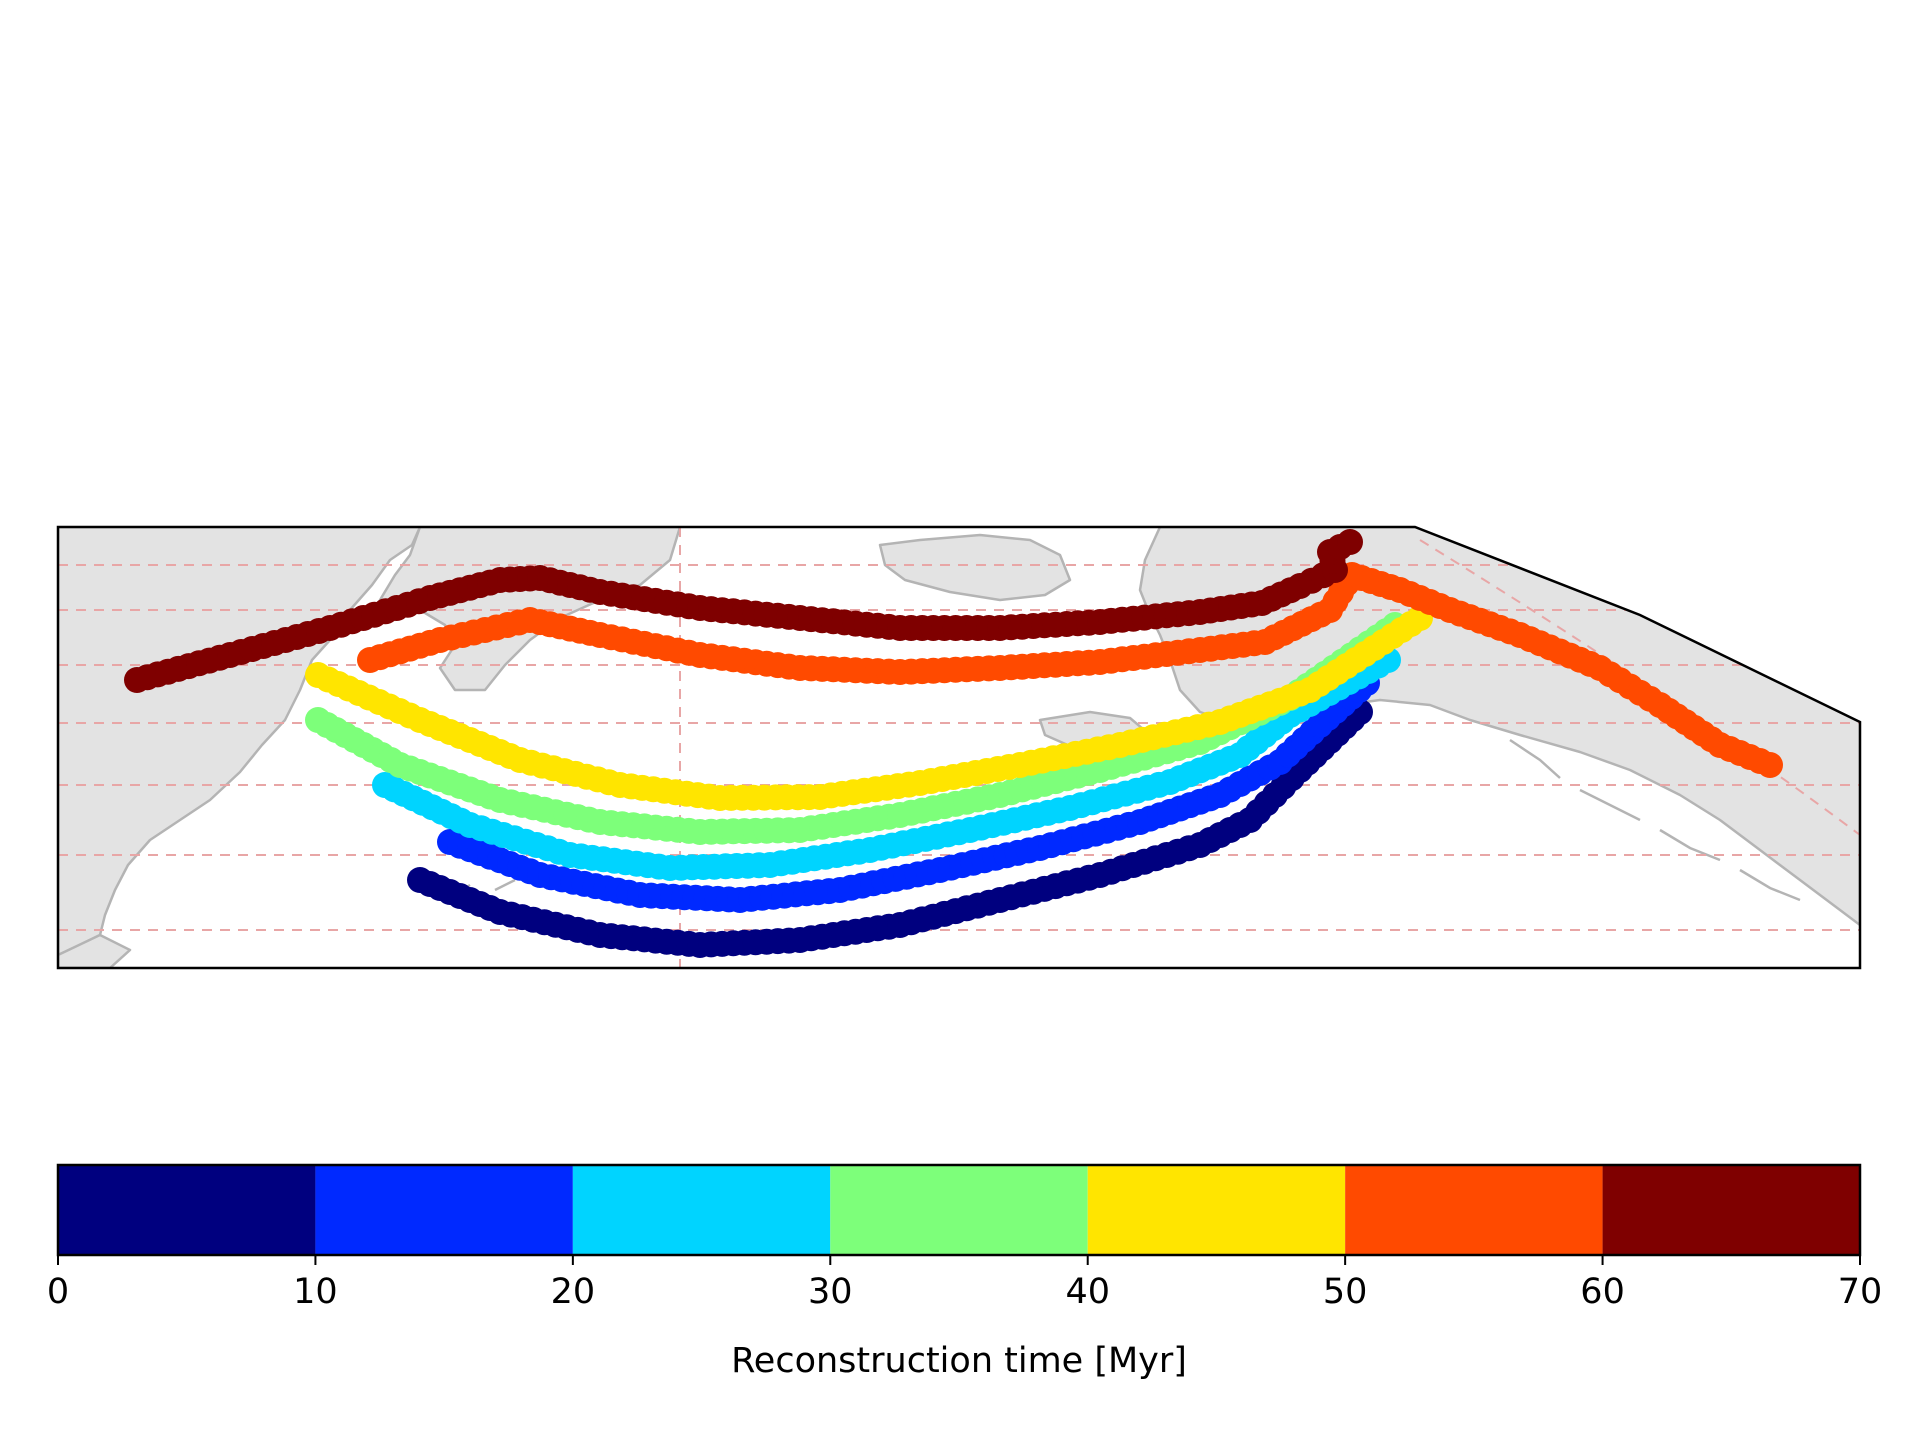  Describe the element at coordinates (573, 1292) in the screenshot. I see `colorbar-tick-label: 20` at that location.